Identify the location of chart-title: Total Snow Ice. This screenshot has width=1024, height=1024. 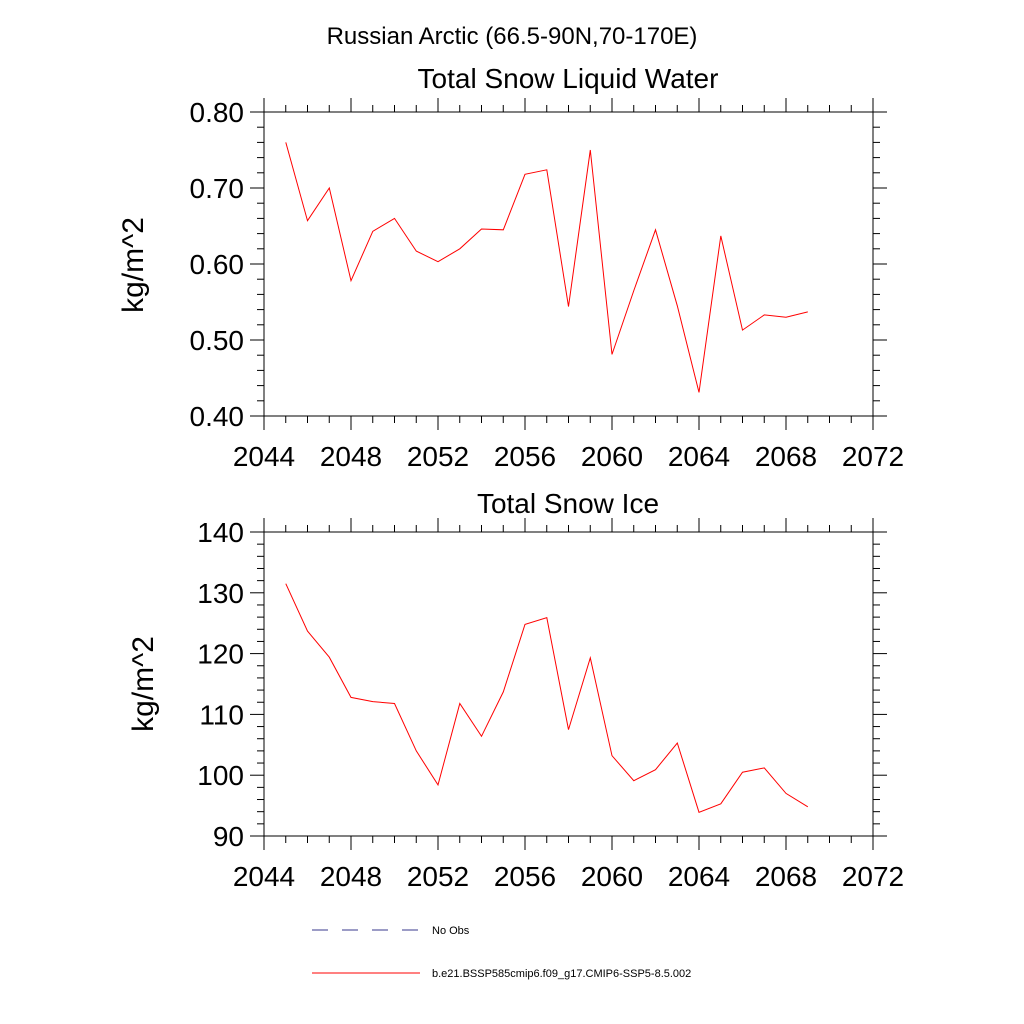
(568, 503).